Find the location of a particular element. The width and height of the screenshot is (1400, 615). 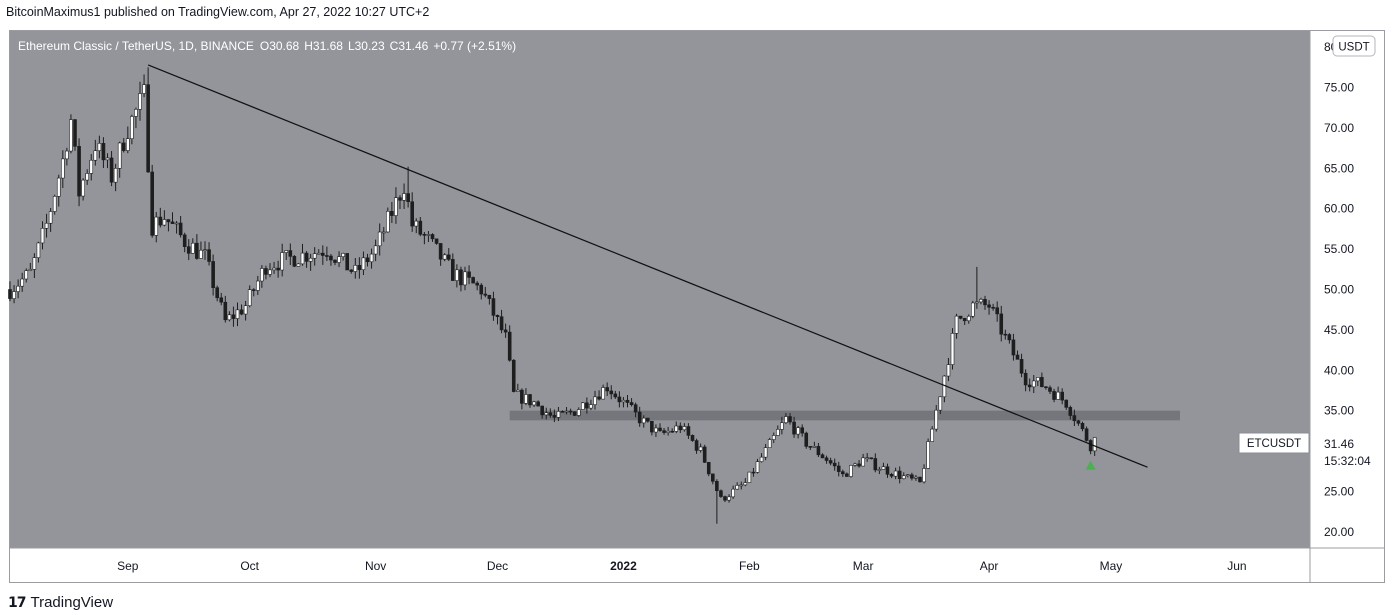

price-tick-label: 75.00 is located at coordinates (1339, 88).